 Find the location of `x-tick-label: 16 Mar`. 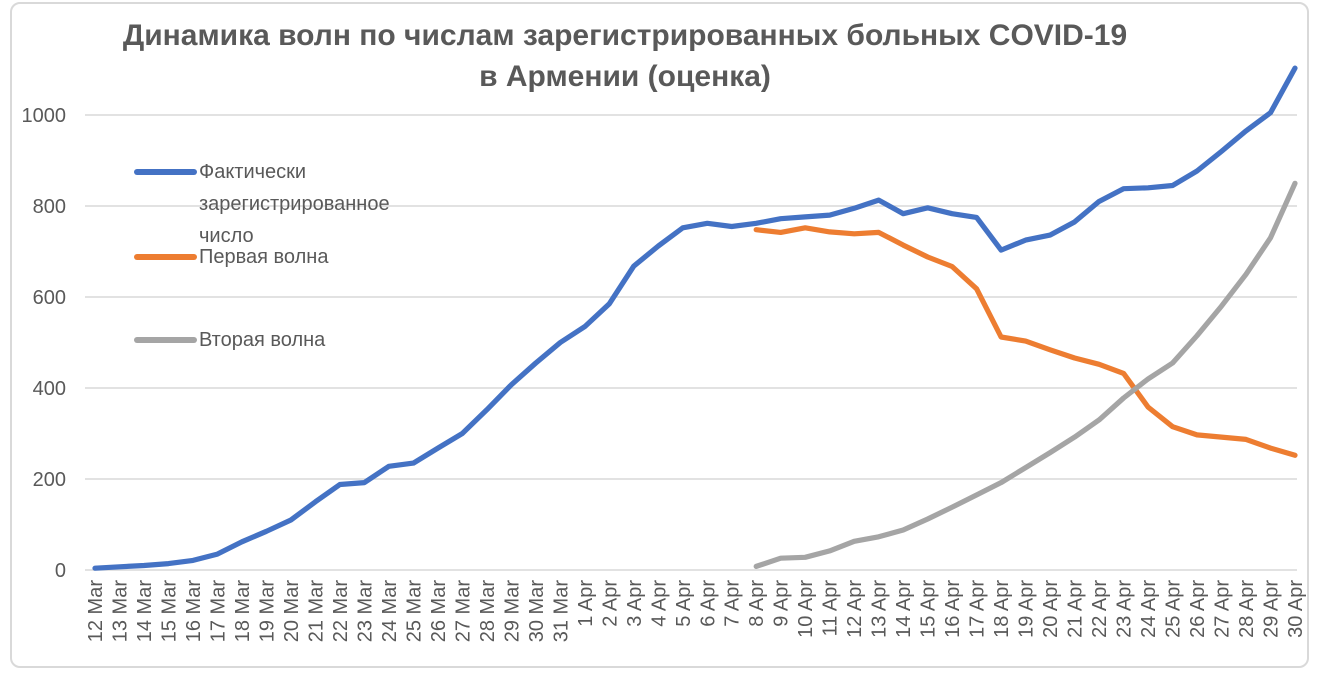

x-tick-label: 16 Mar is located at coordinates (194, 611).